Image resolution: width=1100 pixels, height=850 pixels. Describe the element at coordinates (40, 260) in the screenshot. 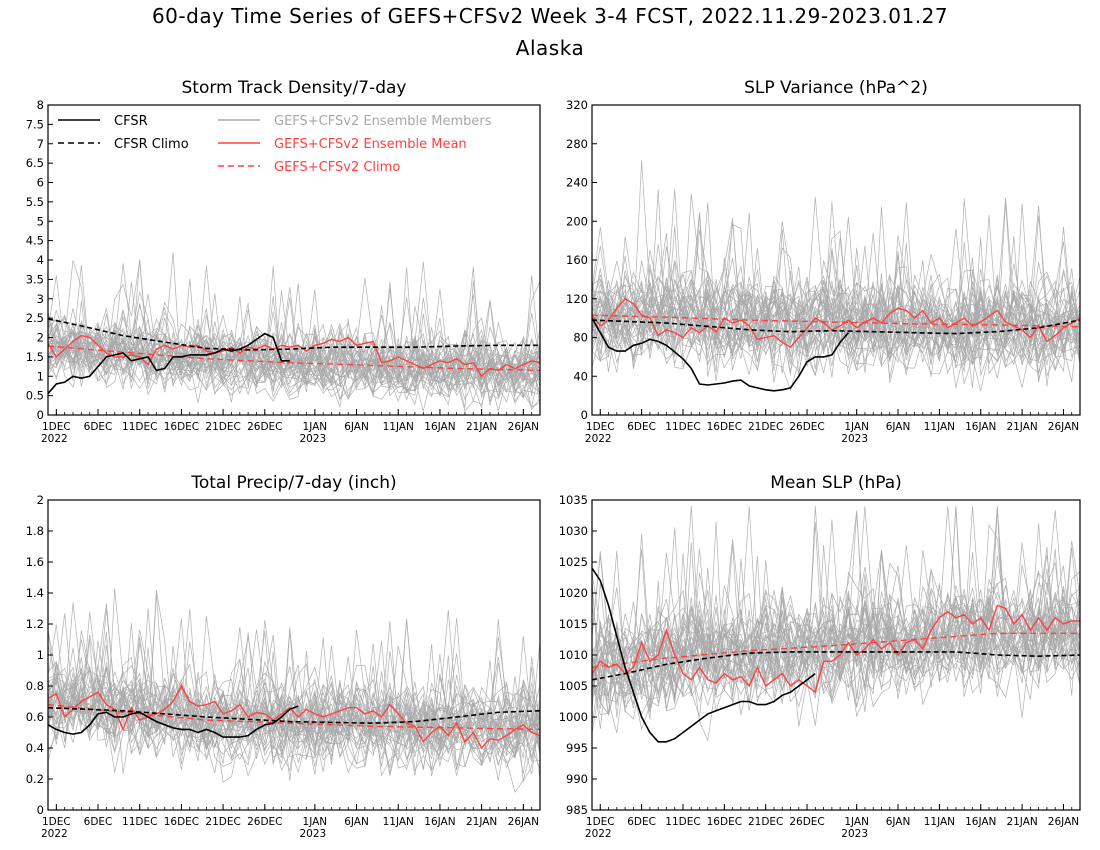

I see `y-tick-label: 4` at that location.